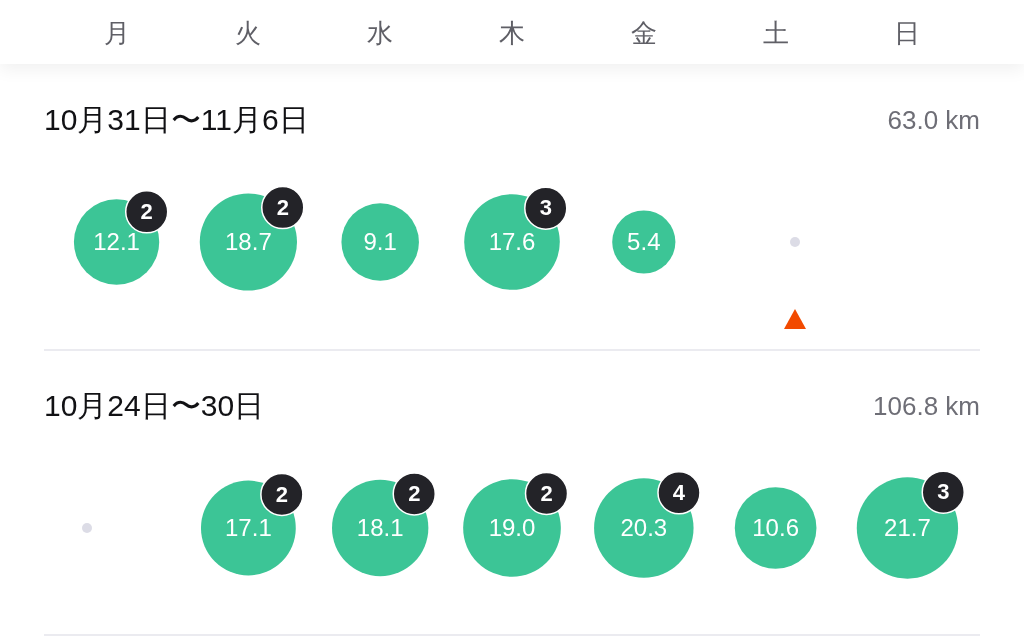 The width and height of the screenshot is (1024, 638). What do you see at coordinates (775, 33) in the screenshot?
I see `category-label: 土` at bounding box center [775, 33].